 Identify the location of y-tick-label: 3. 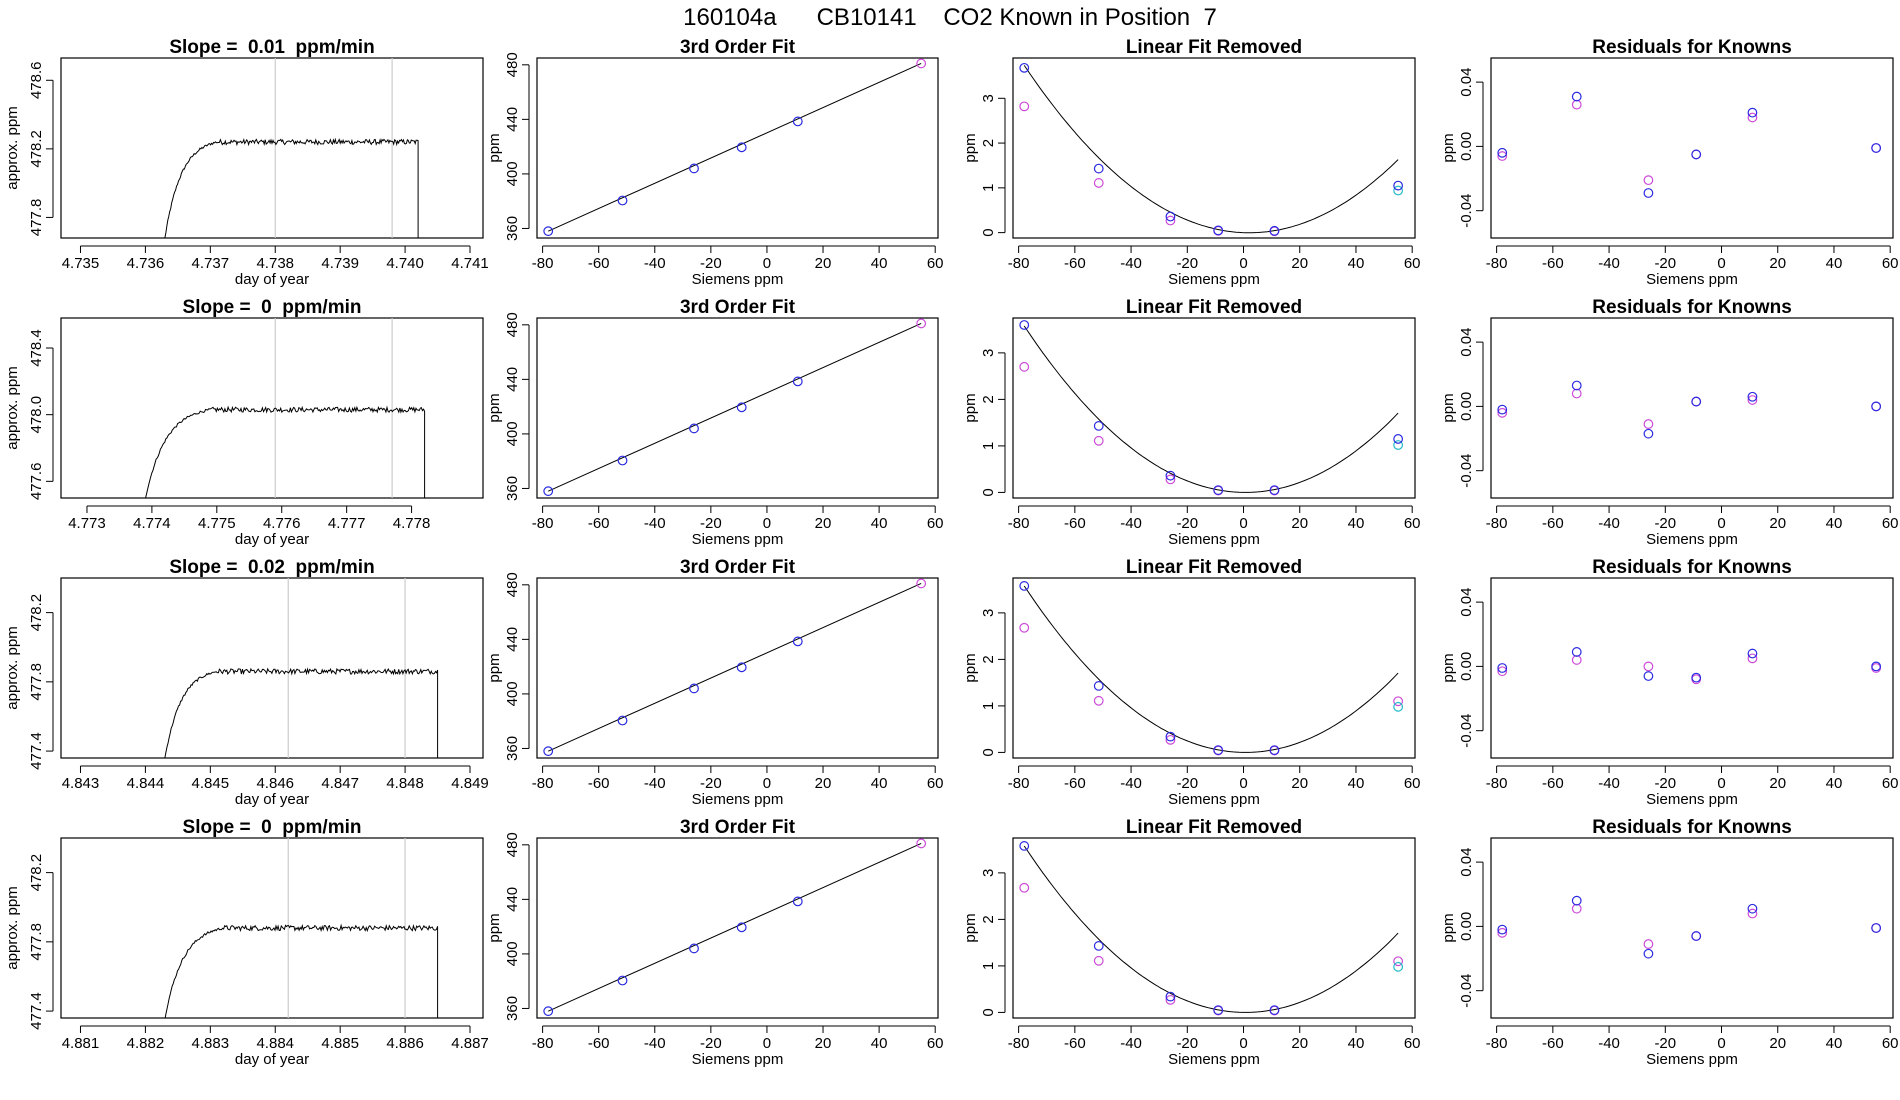
(988, 873).